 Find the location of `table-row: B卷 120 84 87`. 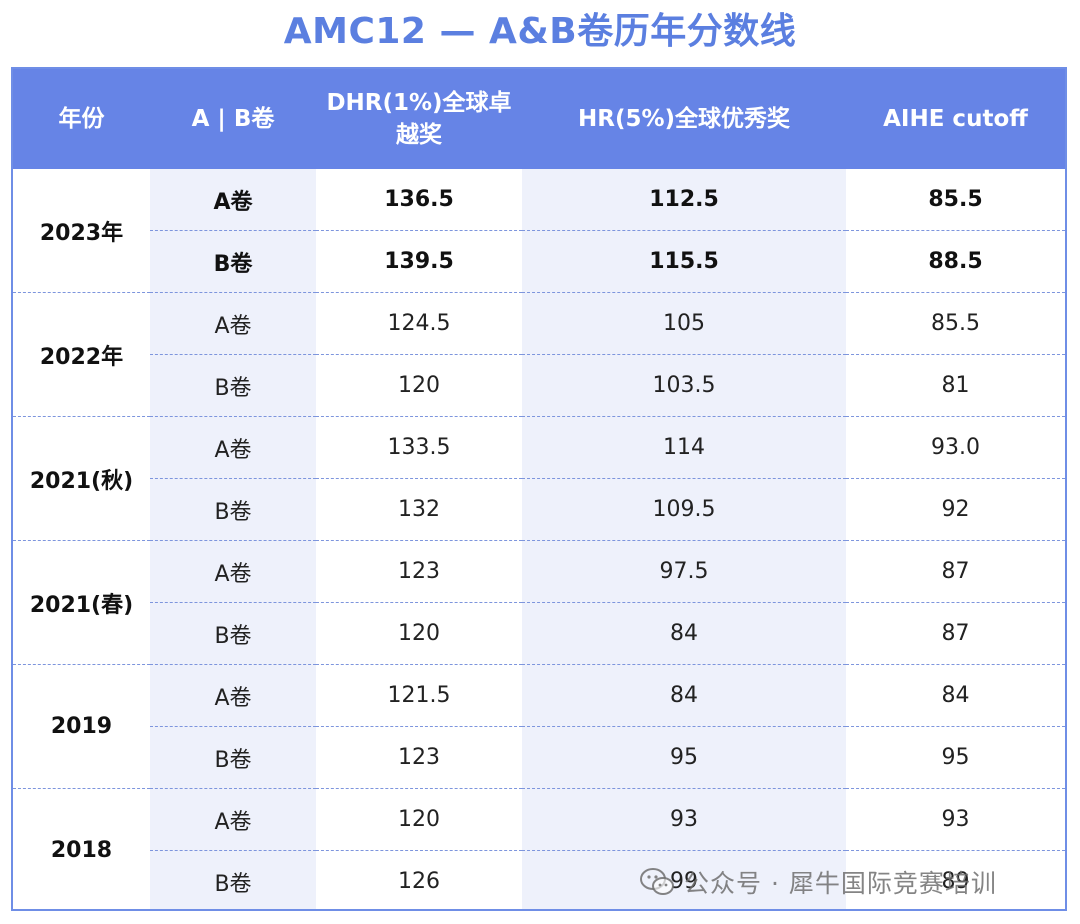

table-row: B卷 120 84 87 is located at coordinates (539, 633).